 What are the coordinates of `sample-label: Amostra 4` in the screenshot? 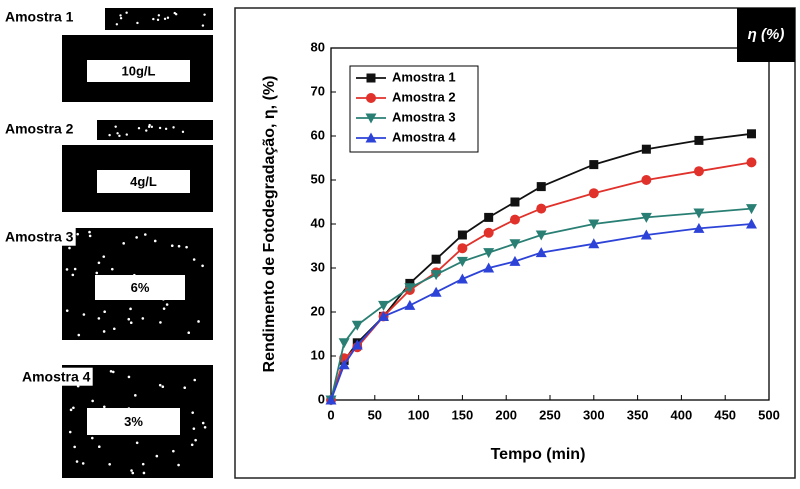 It's located at (56, 377).